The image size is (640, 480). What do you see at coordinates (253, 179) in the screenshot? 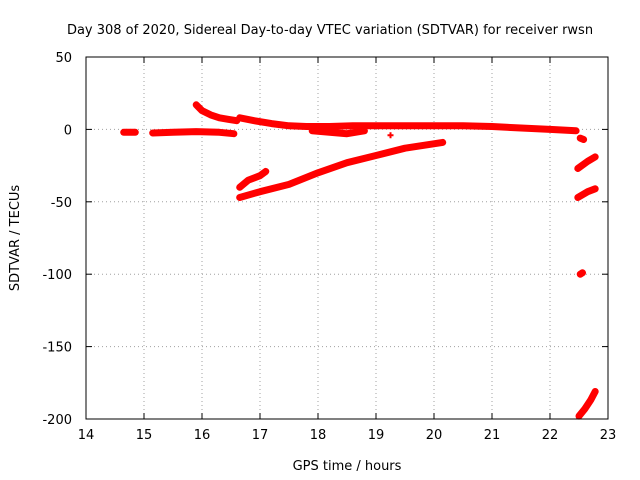
I see `data-trace-seg-f` at bounding box center [253, 179].